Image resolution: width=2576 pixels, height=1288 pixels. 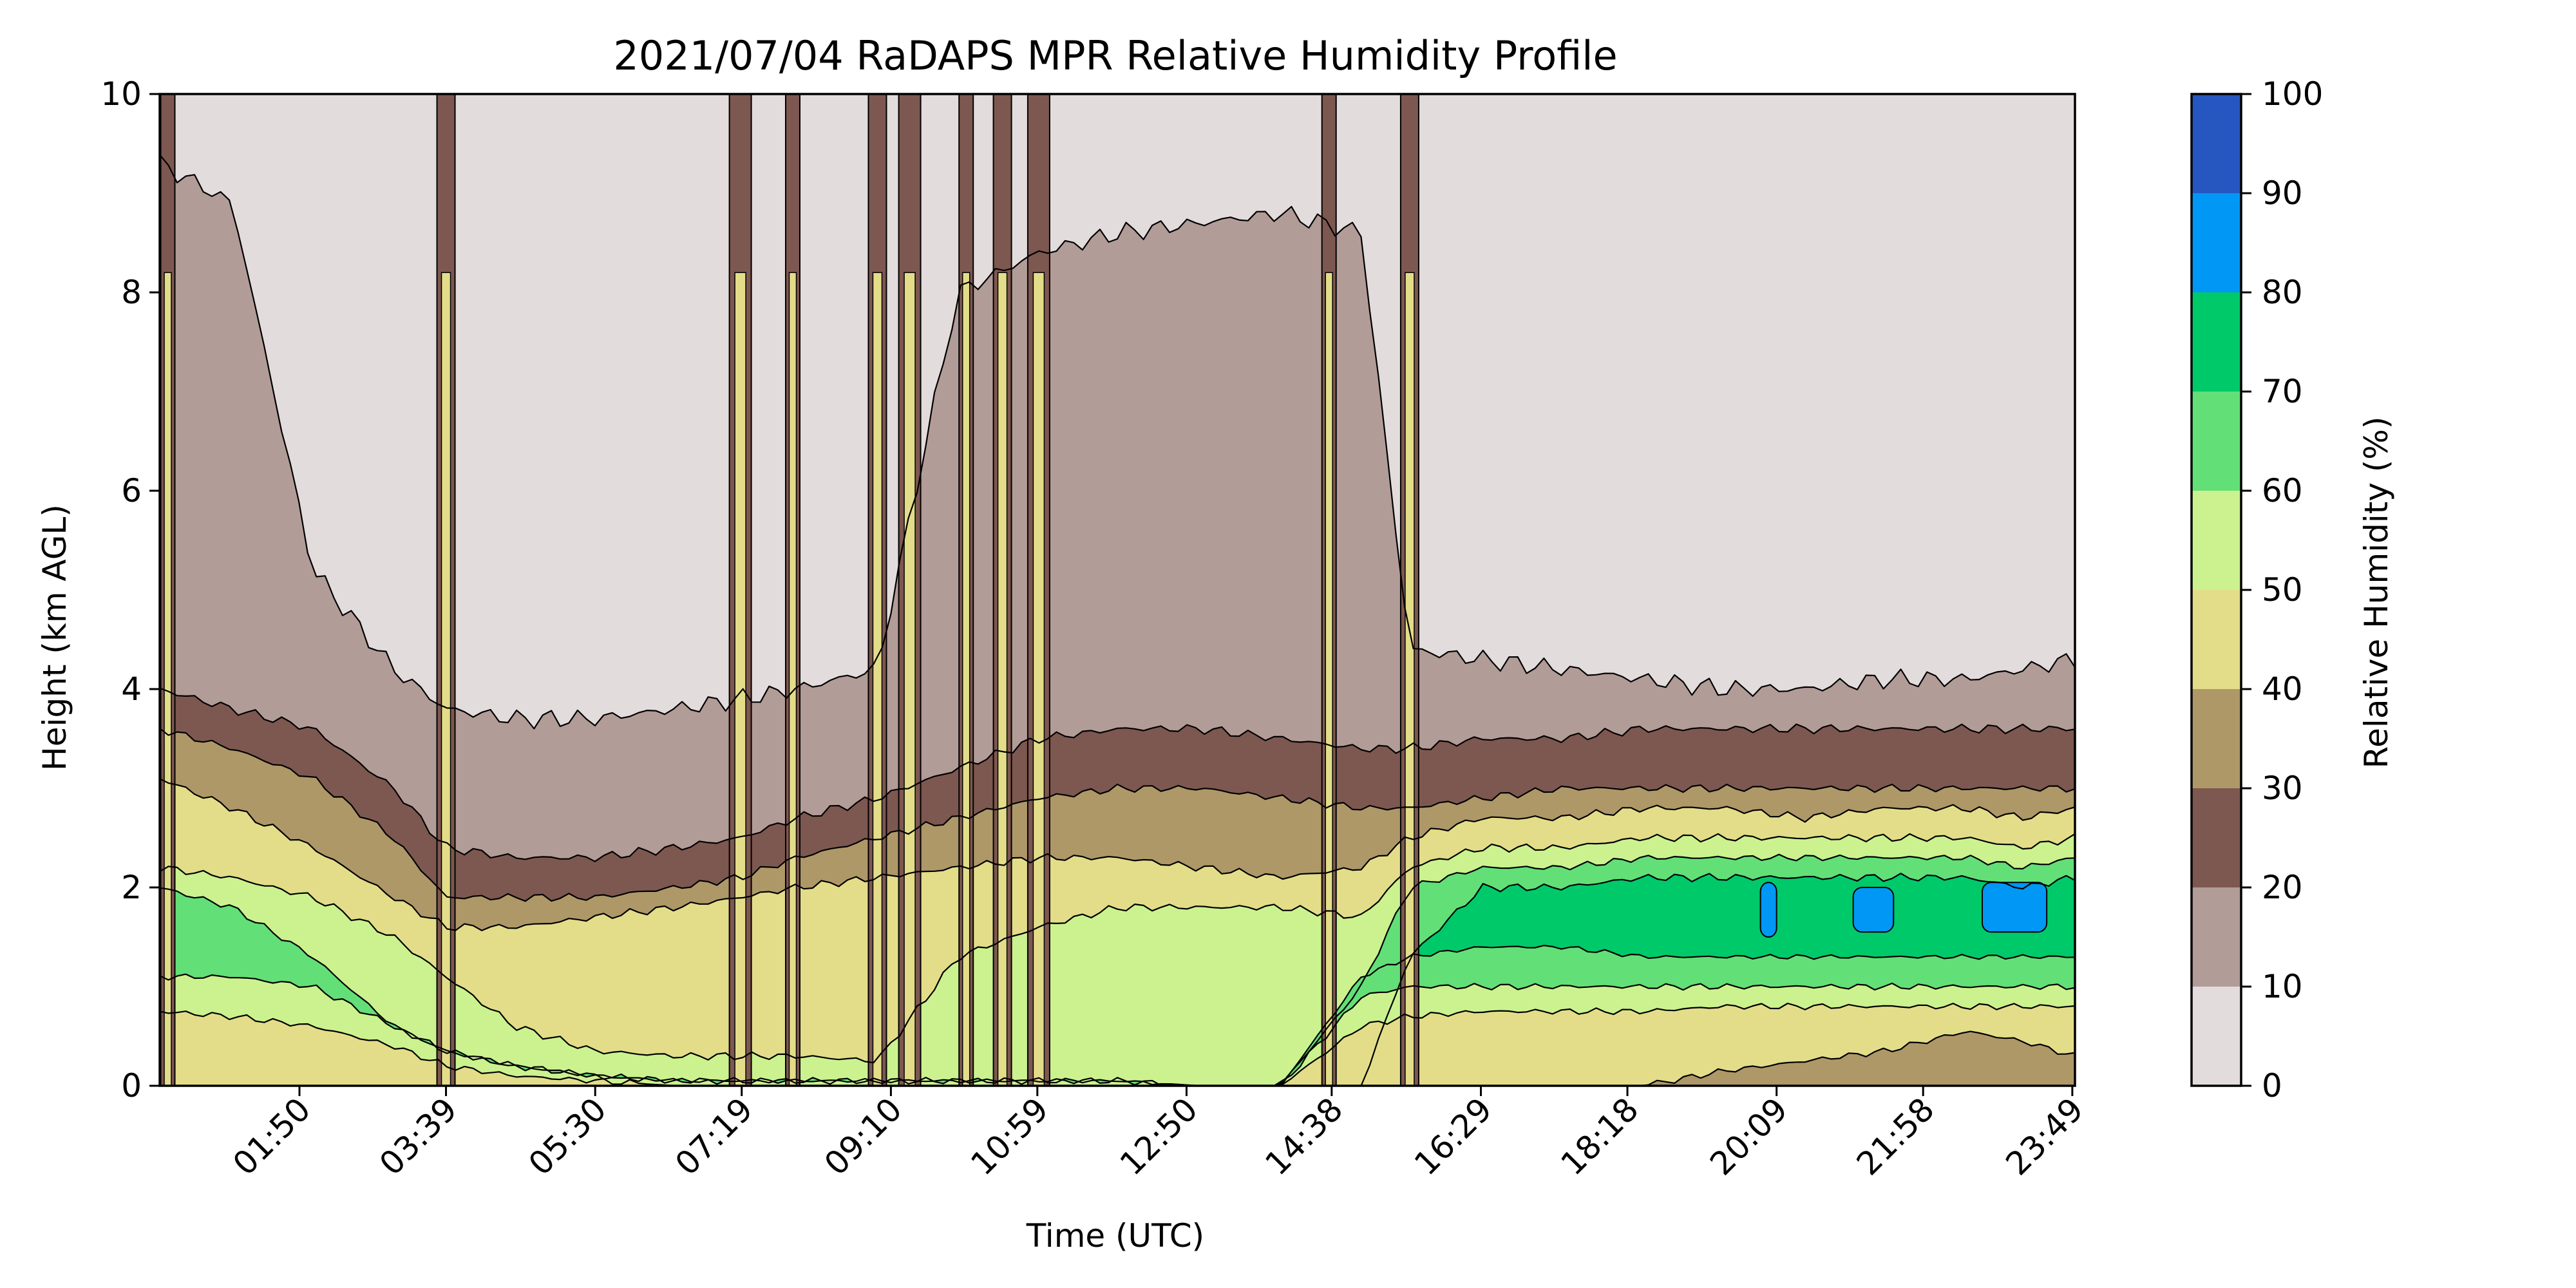 What do you see at coordinates (121, 94) in the screenshot?
I see `y-tick-label: 10` at bounding box center [121, 94].